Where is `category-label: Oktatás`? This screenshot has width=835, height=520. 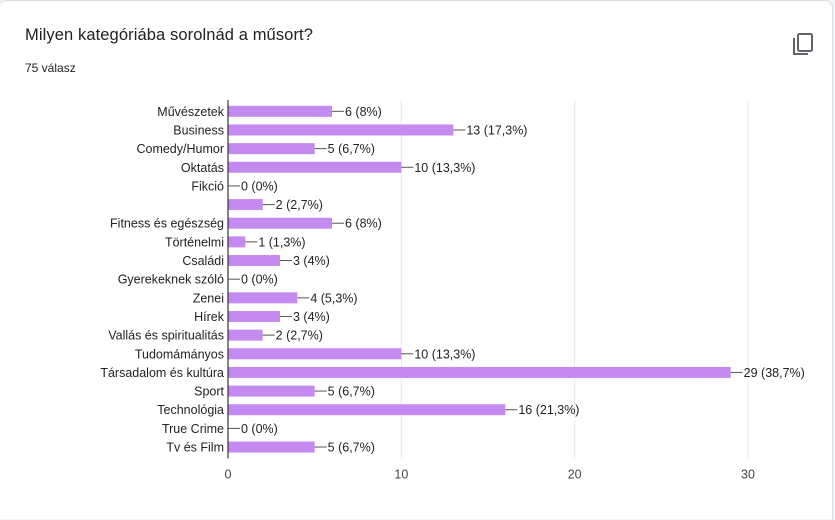
category-label: Oktatás is located at coordinates (202, 168).